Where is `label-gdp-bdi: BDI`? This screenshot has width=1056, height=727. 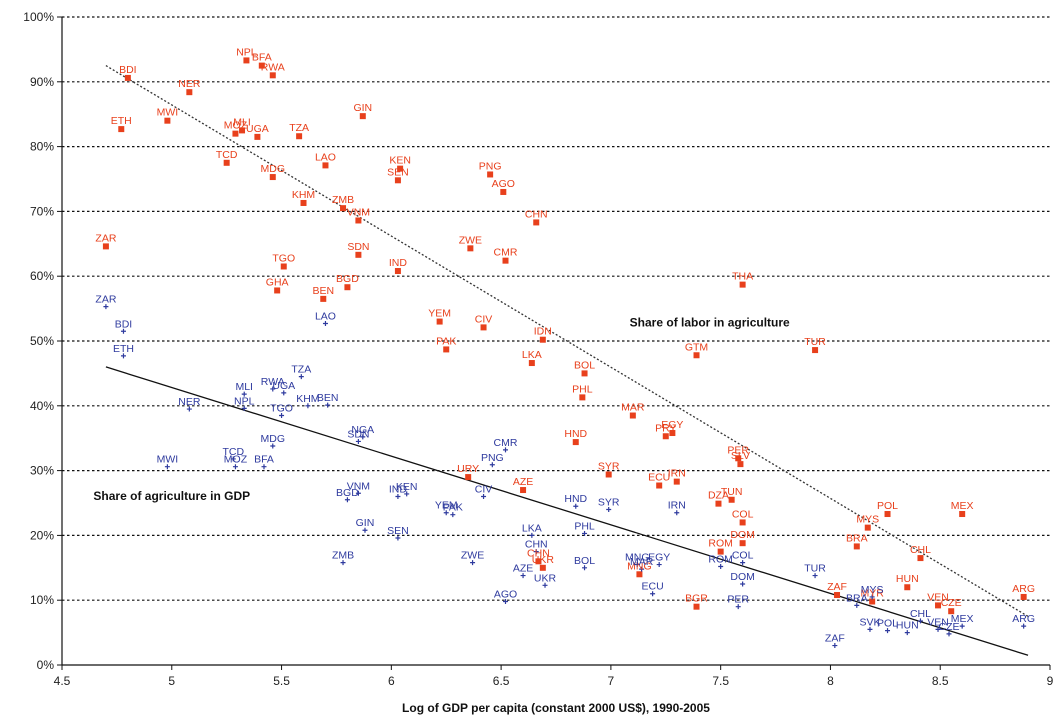 label-gdp-bdi: BDI is located at coordinates (124, 324).